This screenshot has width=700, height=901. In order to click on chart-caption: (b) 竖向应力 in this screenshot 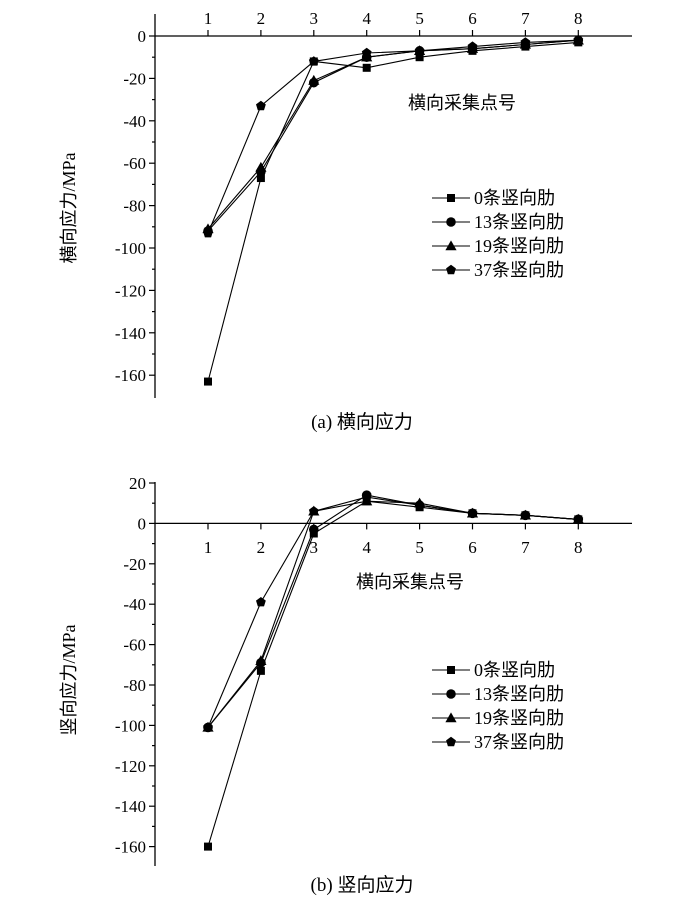, I will do `click(362, 885)`.